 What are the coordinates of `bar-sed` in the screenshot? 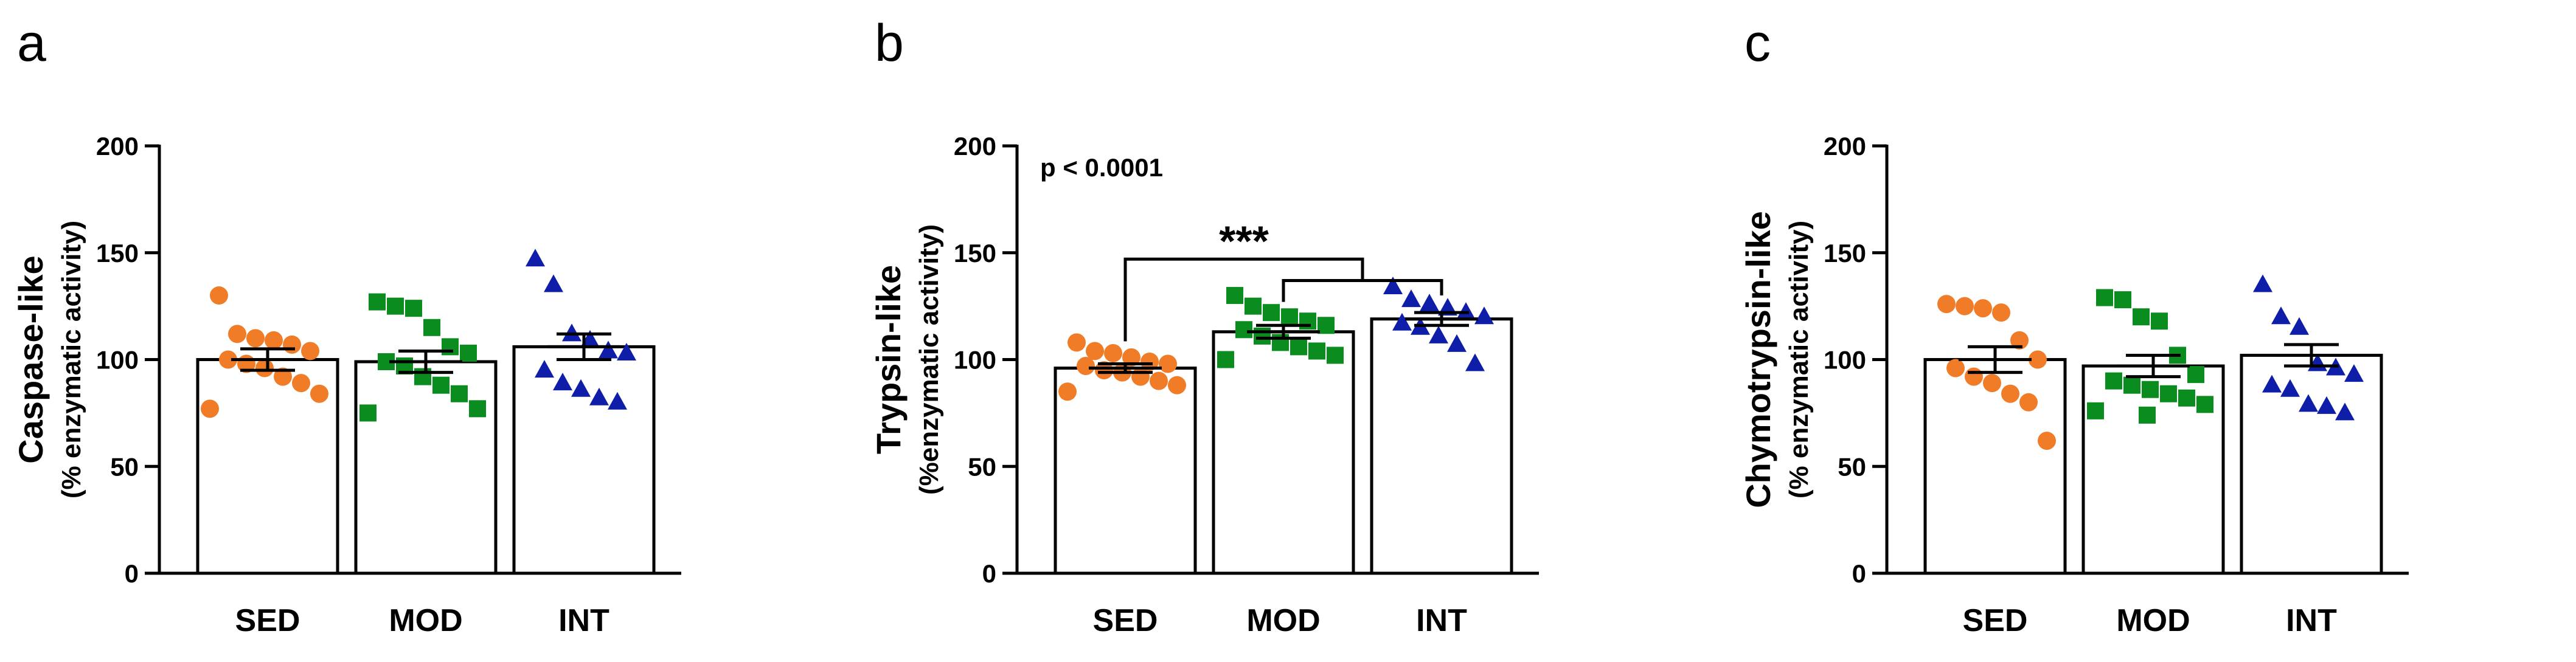 It's located at (1125, 471).